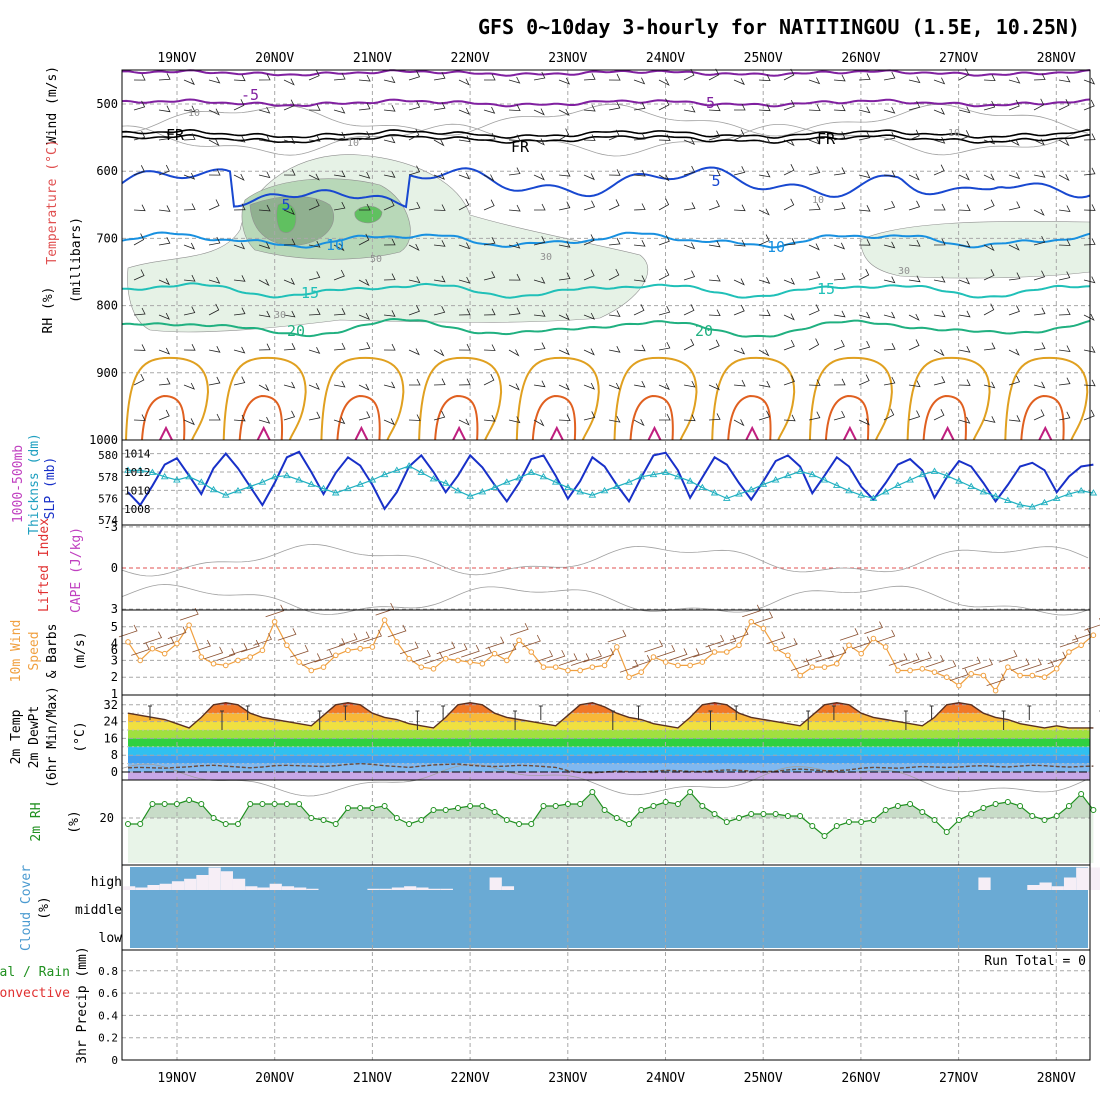 The width and height of the screenshot is (1100, 1100). Describe the element at coordinates (860, 1078) in the screenshot. I see `date-label-bottom: 26NOV` at that location.